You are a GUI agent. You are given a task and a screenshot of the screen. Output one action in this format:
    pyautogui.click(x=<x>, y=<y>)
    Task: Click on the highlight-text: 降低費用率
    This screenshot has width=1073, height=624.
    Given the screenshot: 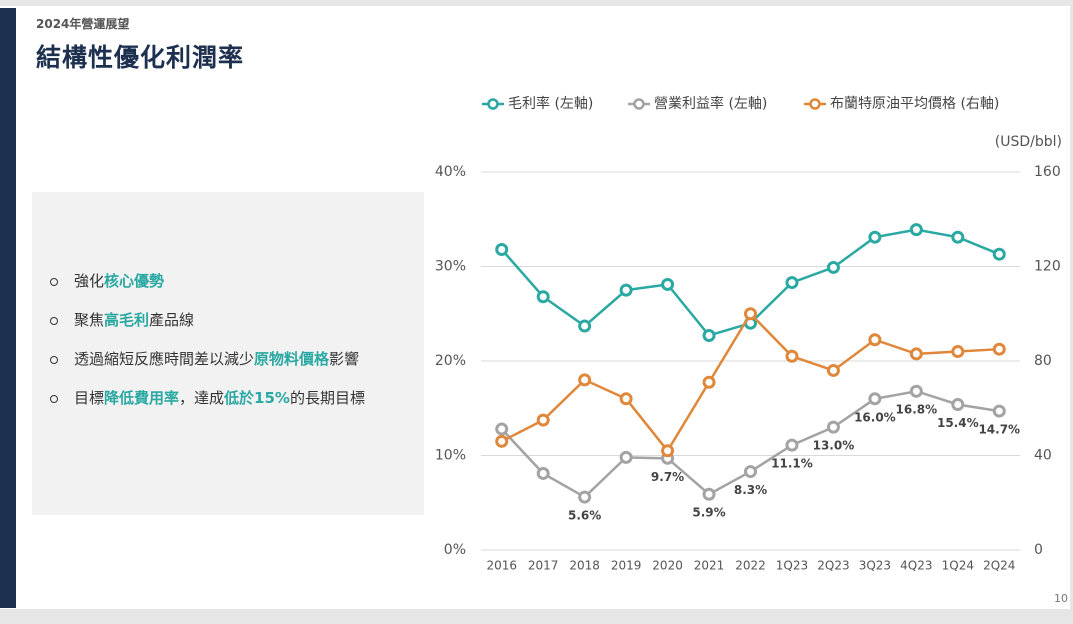 What is the action you would take?
    pyautogui.click(x=142, y=398)
    